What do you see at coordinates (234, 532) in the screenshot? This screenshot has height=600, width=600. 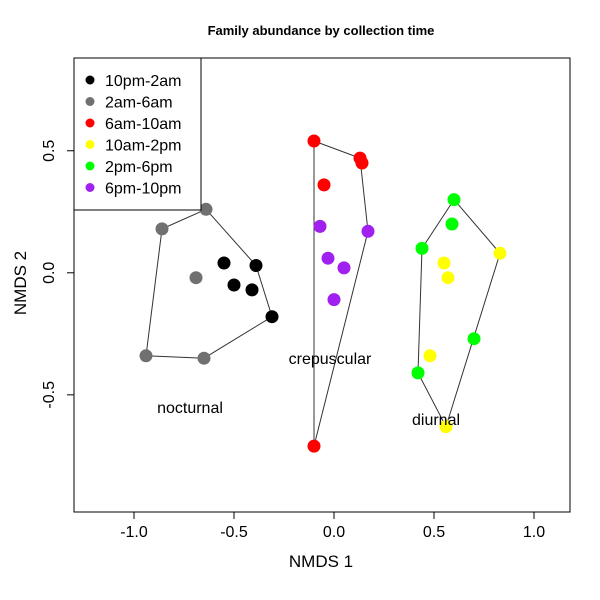 I see `x-tick-label: -0.5` at bounding box center [234, 532].